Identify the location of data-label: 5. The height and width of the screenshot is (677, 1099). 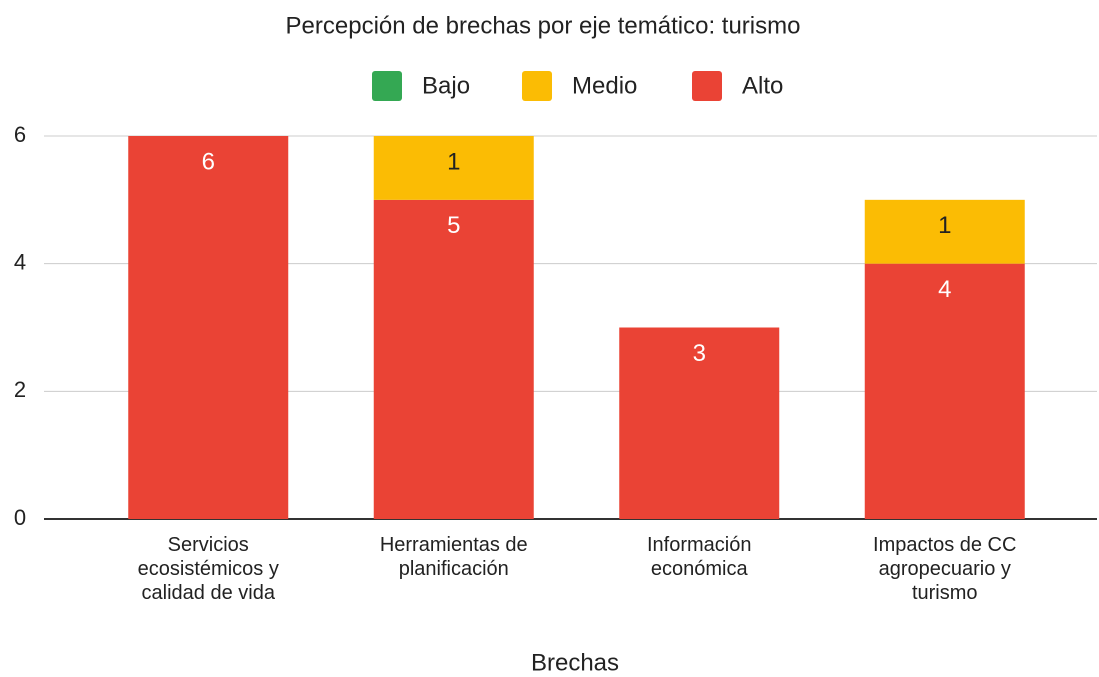
(453, 225).